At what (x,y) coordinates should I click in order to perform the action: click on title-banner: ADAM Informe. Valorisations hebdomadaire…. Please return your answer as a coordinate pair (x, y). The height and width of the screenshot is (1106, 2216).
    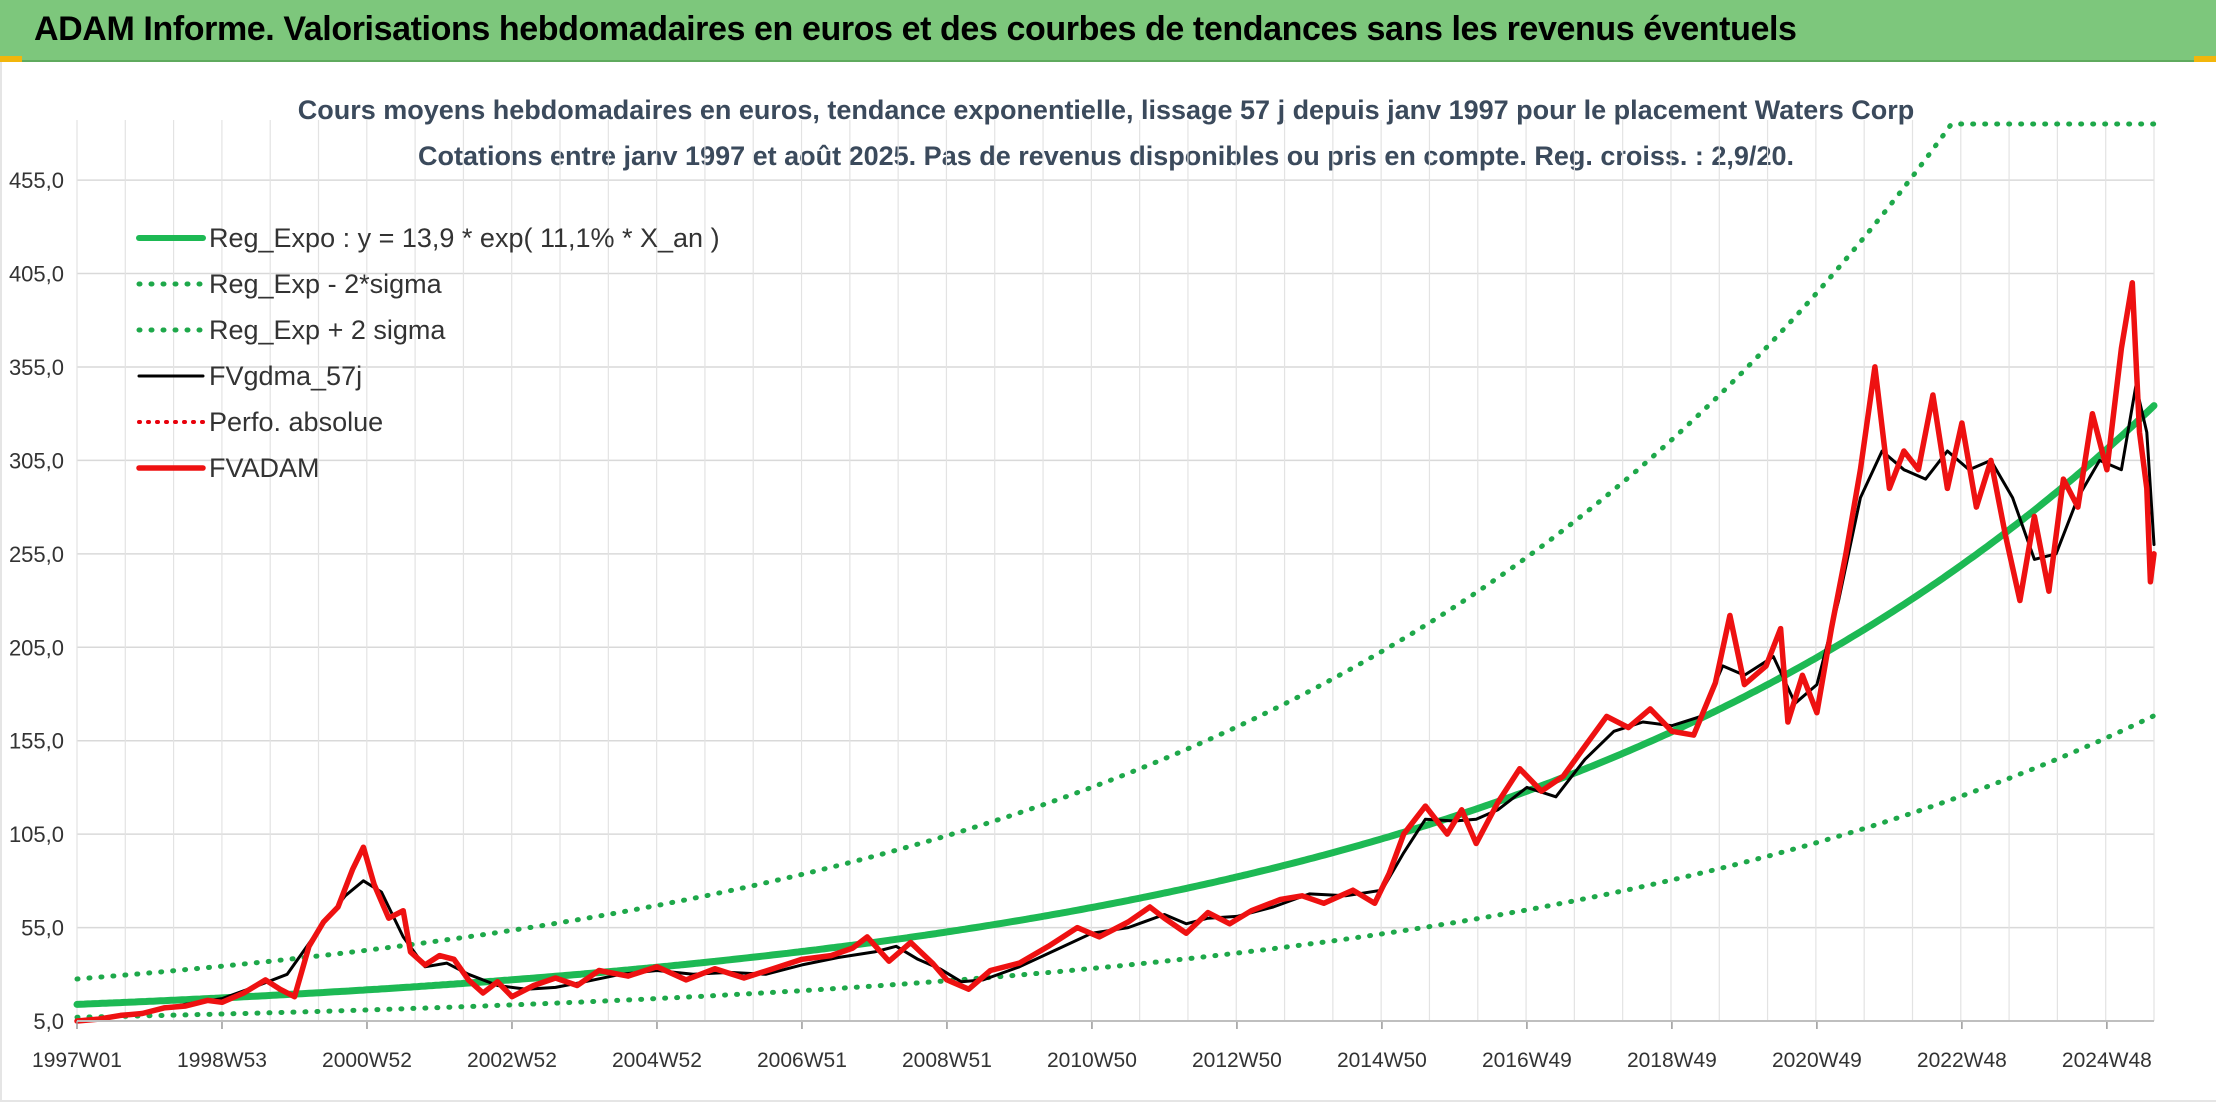
    Looking at the image, I should click on (1108, 31).